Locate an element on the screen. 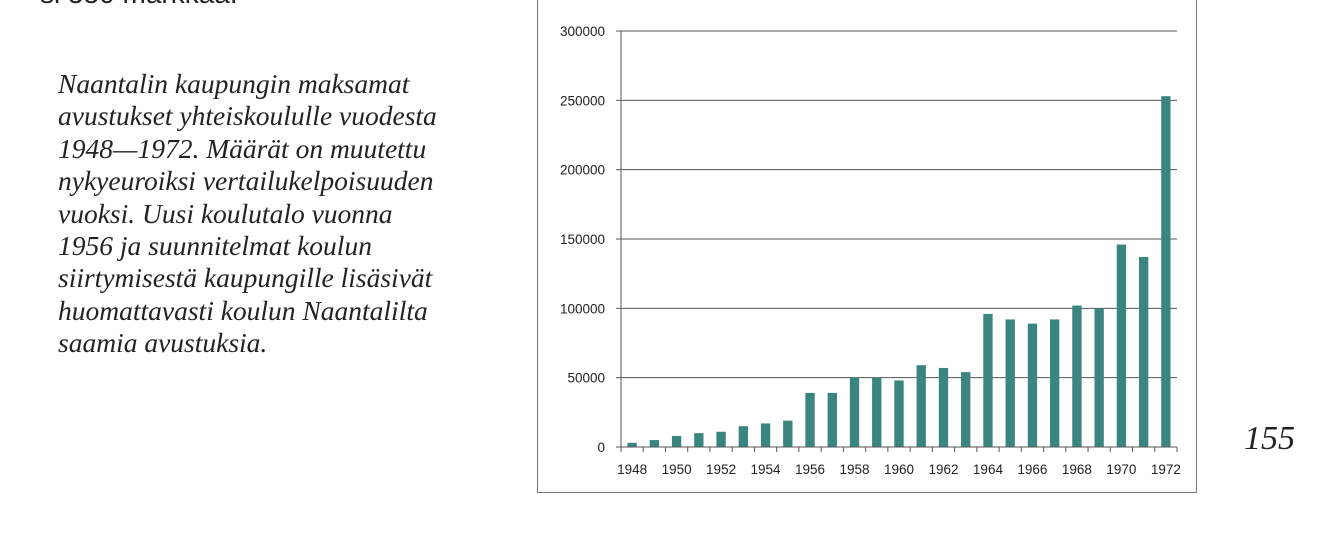  y-tick-label: 150000 is located at coordinates (582, 239).